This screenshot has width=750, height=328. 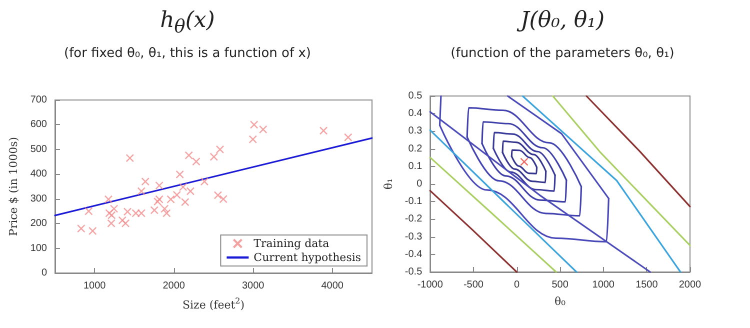 What do you see at coordinates (39, 149) in the screenshot?
I see `y-tick-label: 500` at bounding box center [39, 149].